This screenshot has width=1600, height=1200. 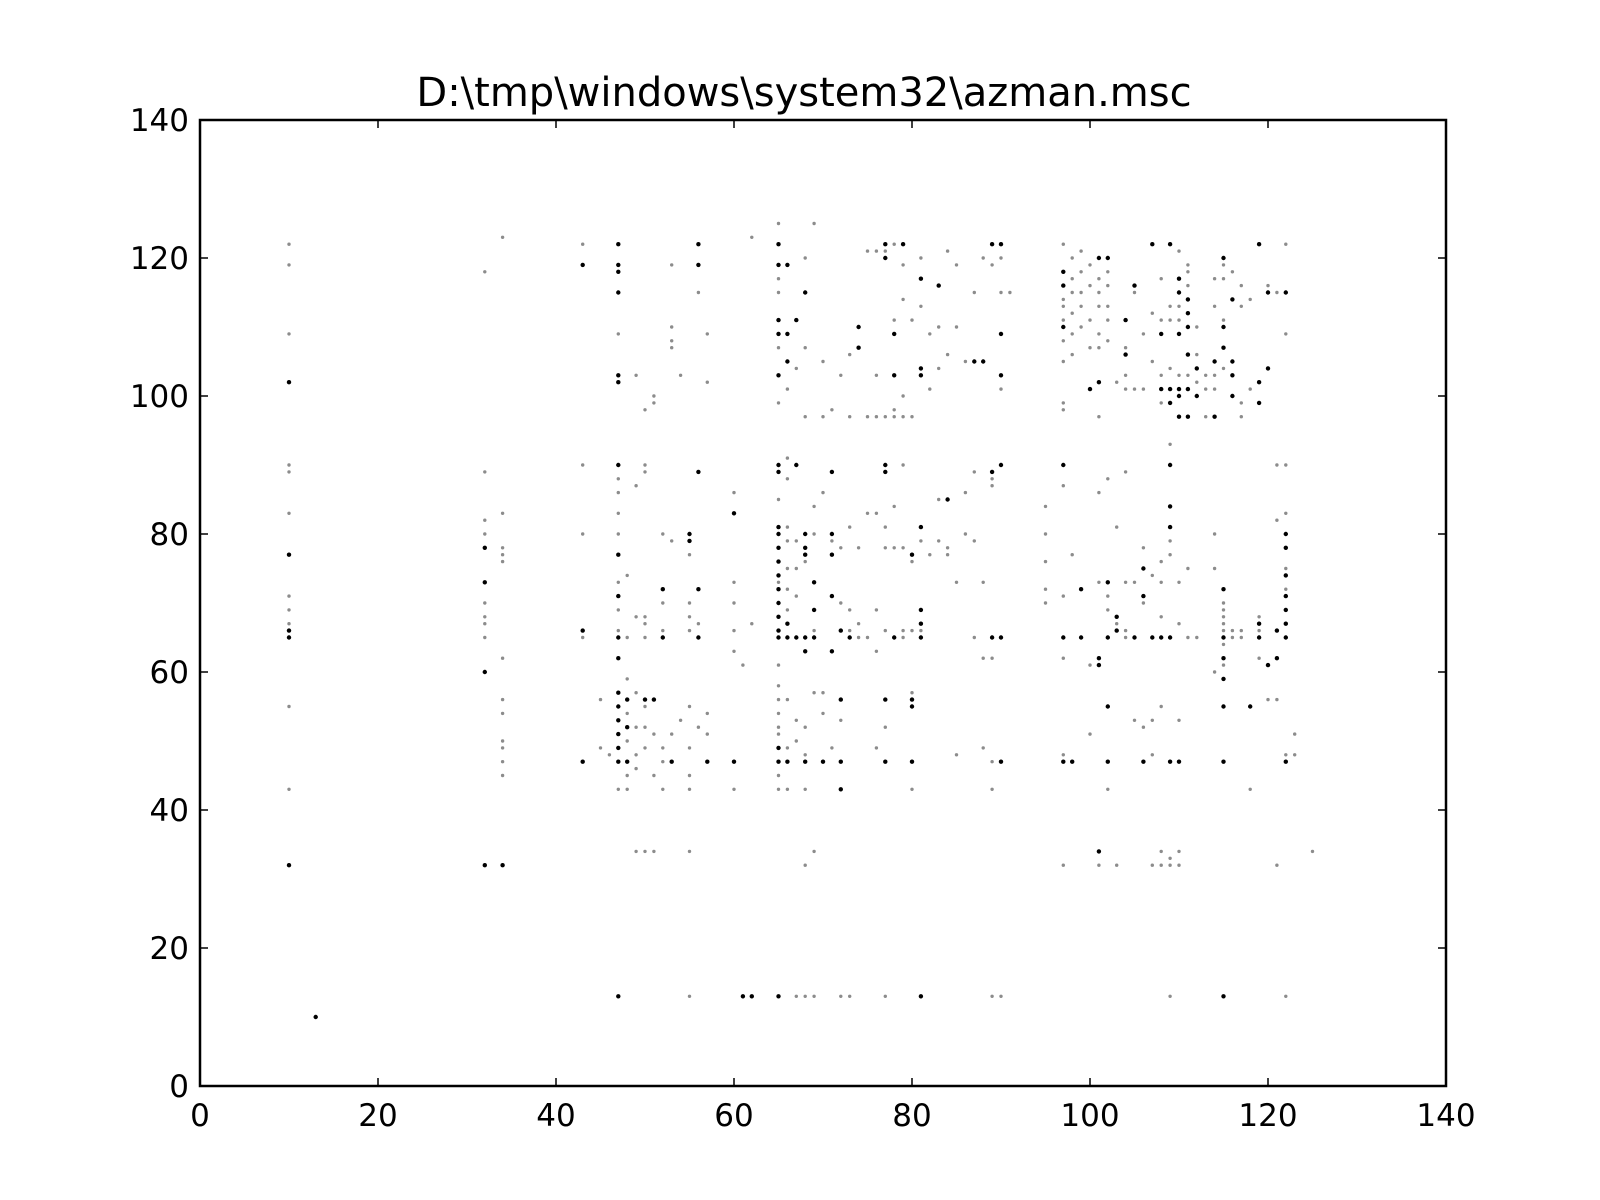 I want to click on x-tick-label: 40, so click(x=555, y=1116).